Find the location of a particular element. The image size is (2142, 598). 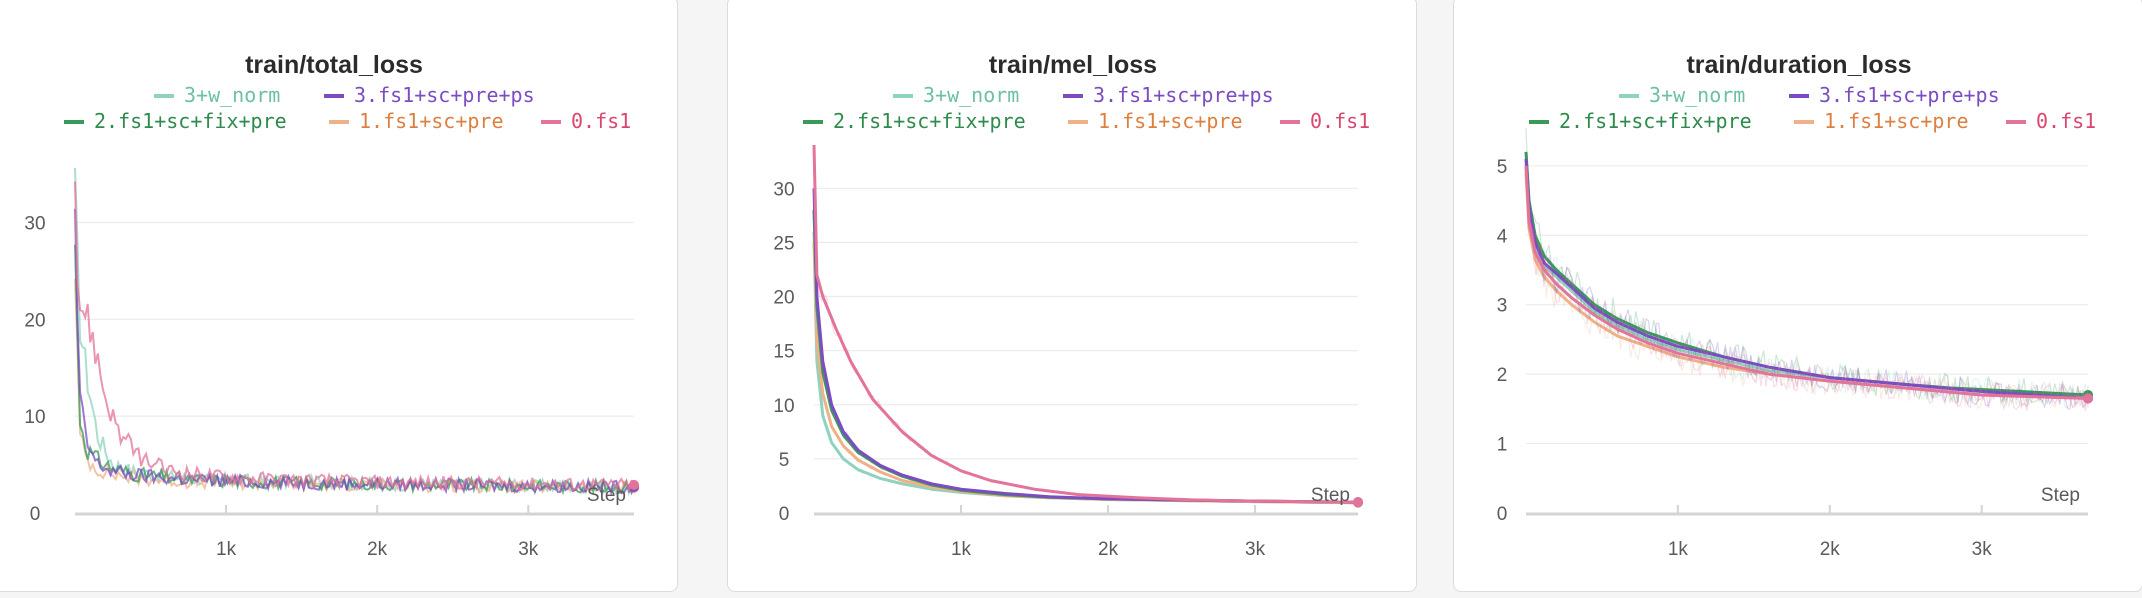

y-tick-label: 3 is located at coordinates (1502, 306).